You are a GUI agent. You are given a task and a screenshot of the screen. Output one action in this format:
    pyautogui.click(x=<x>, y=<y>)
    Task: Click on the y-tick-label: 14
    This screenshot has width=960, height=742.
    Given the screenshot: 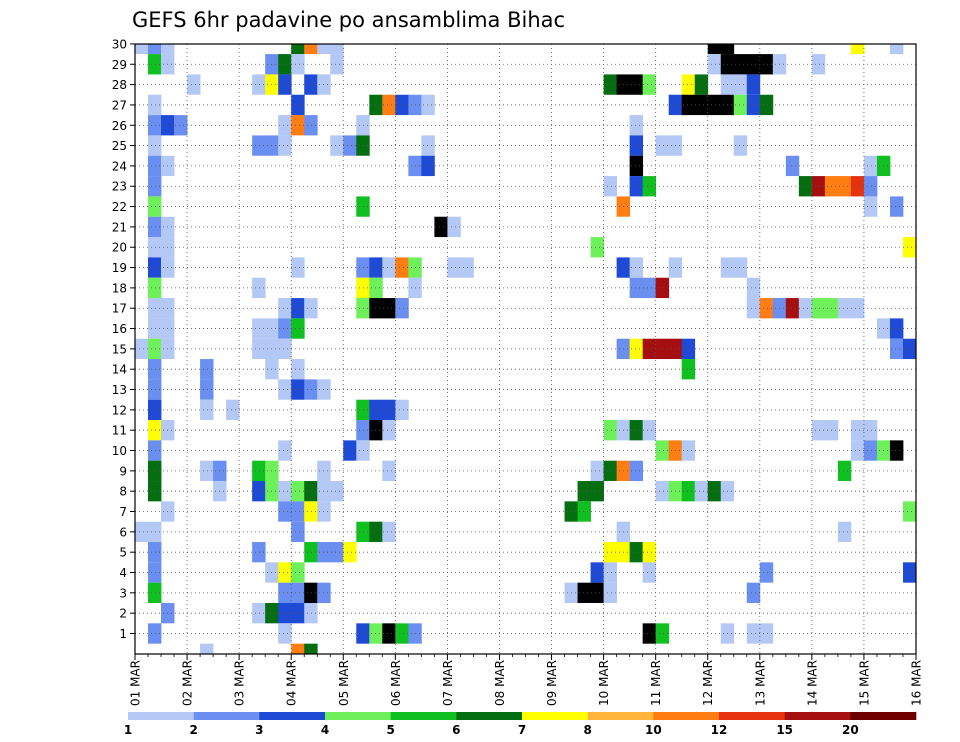 What is the action you would take?
    pyautogui.click(x=119, y=370)
    